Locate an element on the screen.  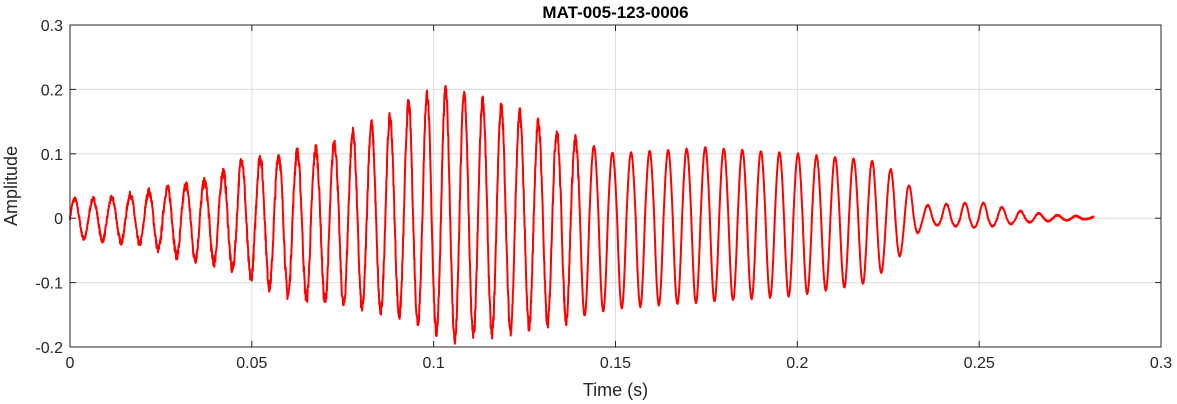
x-tick-label: 0.3 is located at coordinates (1161, 363).